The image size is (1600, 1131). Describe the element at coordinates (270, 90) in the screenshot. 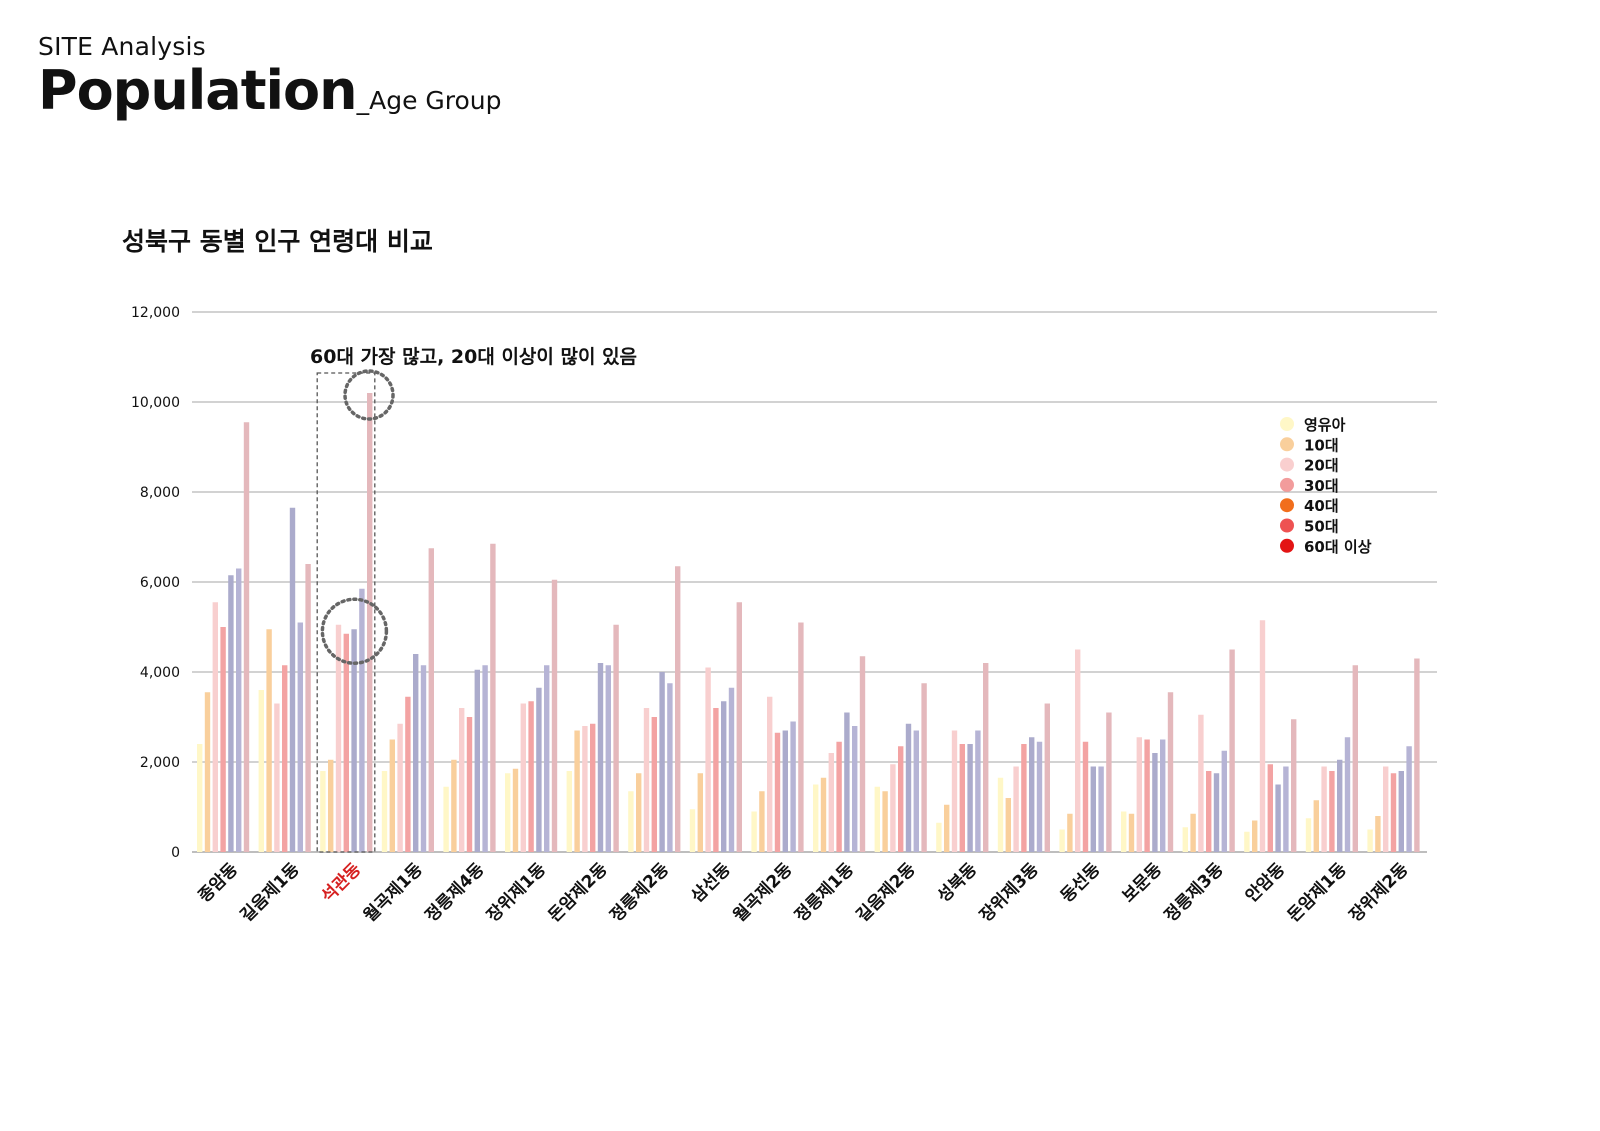

I see `page-headline: Population_Age Group` at that location.